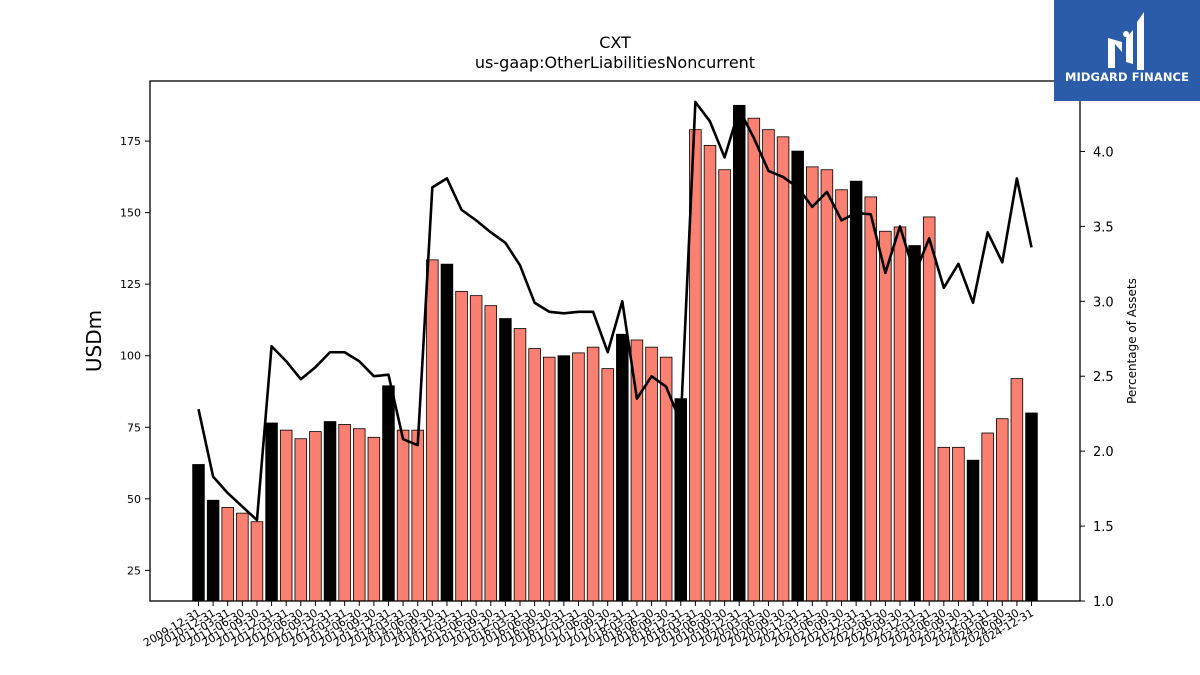 The height and width of the screenshot is (675, 1200). Describe the element at coordinates (1103, 527) in the screenshot. I see `y2-tick-label: 1.5` at that location.